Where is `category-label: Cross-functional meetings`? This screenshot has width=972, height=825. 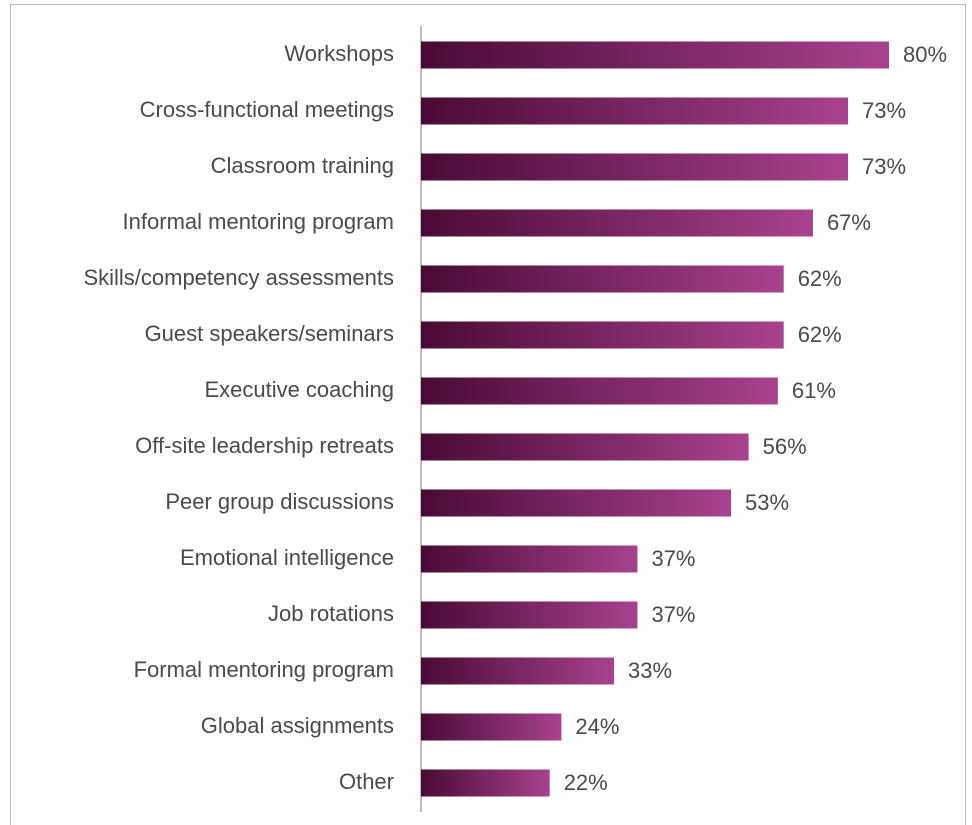 category-label: Cross-functional meetings is located at coordinates (267, 109).